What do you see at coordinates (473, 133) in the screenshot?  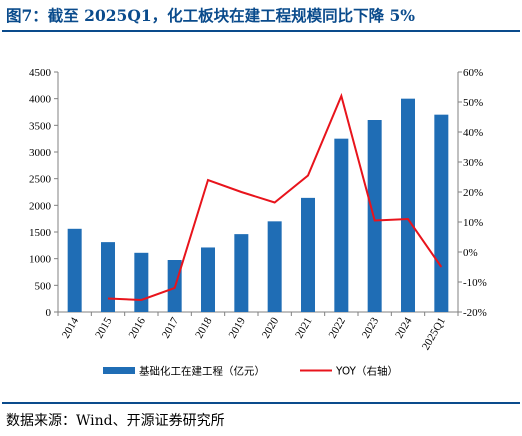 I see `right-tick-label: 40%` at bounding box center [473, 133].